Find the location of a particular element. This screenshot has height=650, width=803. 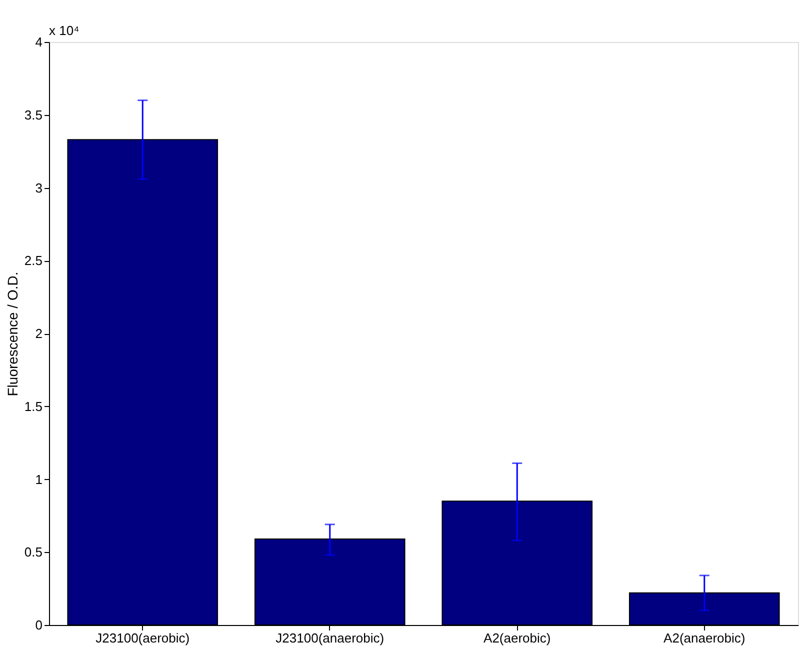

y-tick-label: 4 is located at coordinates (38, 42).